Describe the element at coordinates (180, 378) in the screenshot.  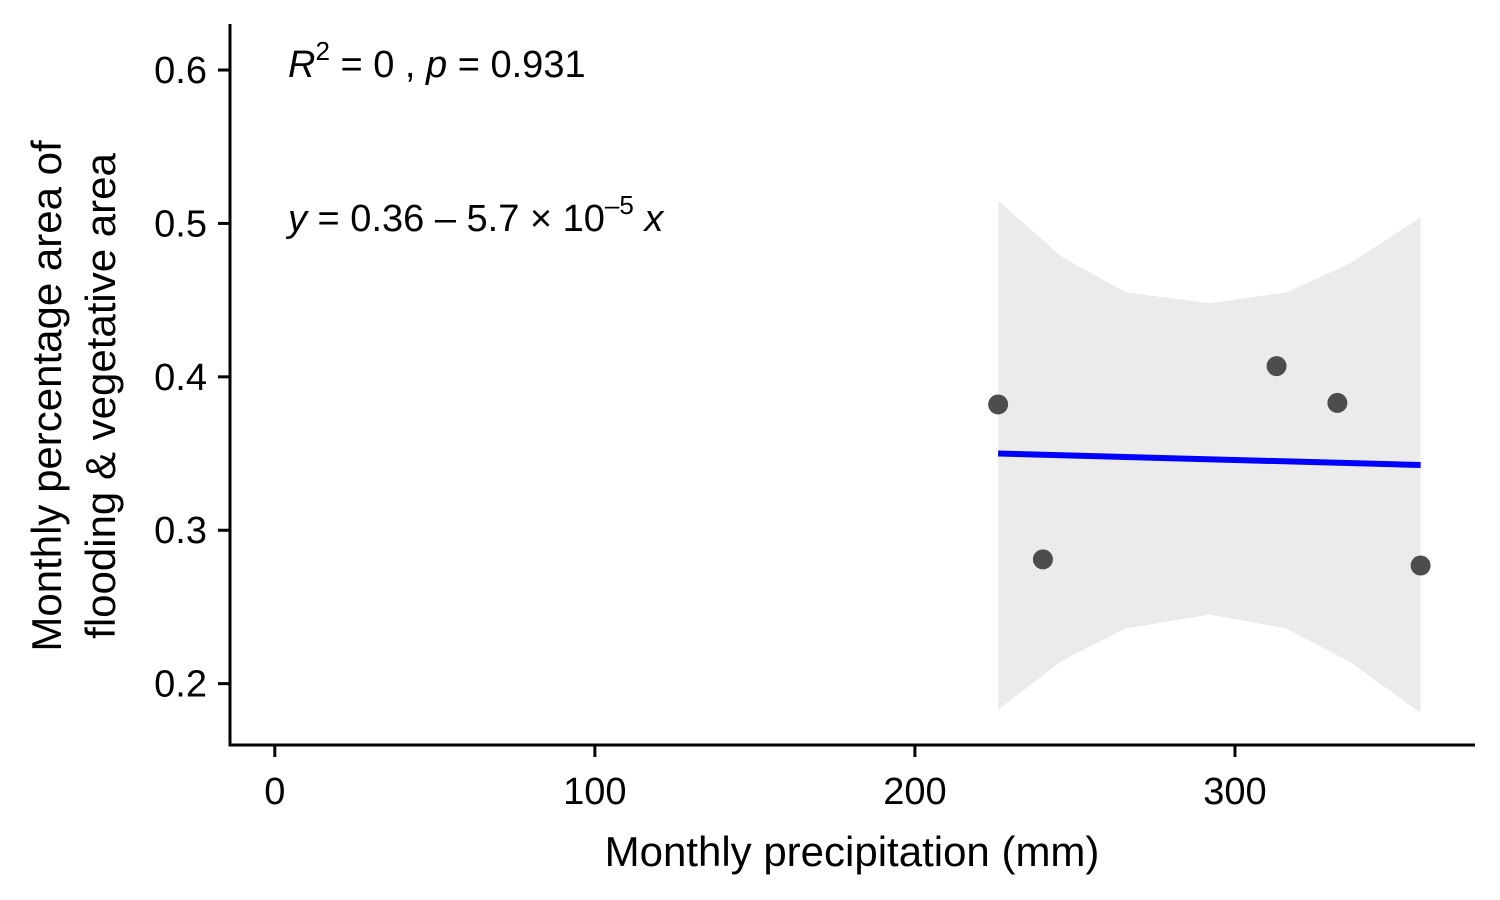
I see `y-tick-label: 0.4` at that location.